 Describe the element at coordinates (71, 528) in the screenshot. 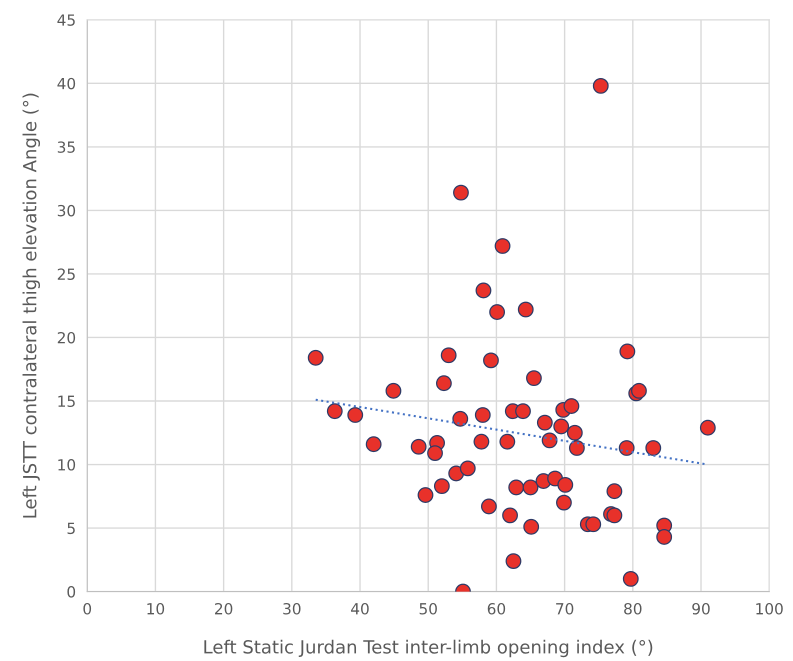

I see `y-tick-label: 5` at that location.